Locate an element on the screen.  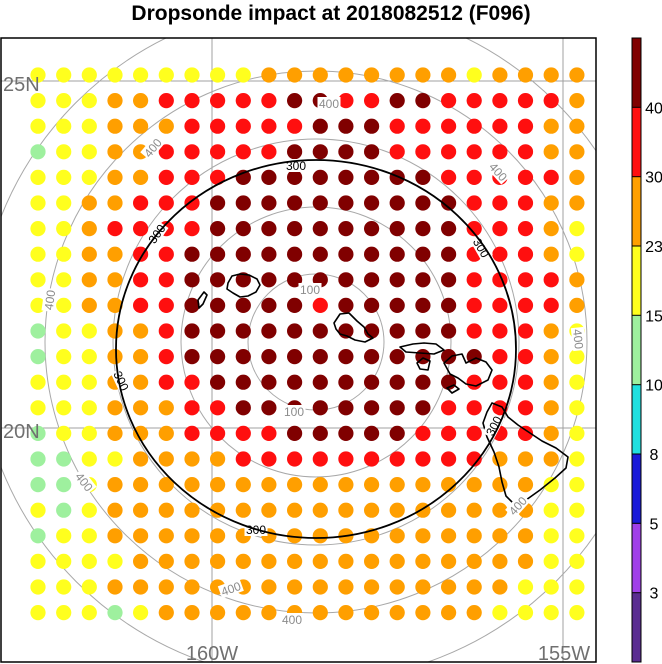
dropsonde-point-r3-c2 is located at coordinates (89, 152).